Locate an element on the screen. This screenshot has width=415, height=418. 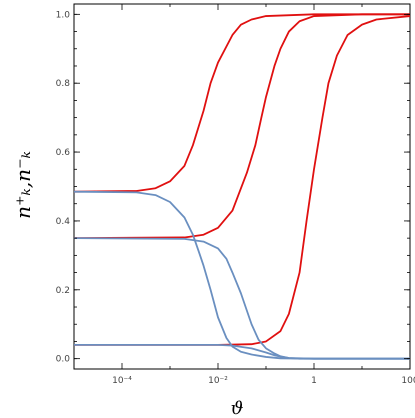
x-tick-label: 100 is located at coordinates (408, 381).